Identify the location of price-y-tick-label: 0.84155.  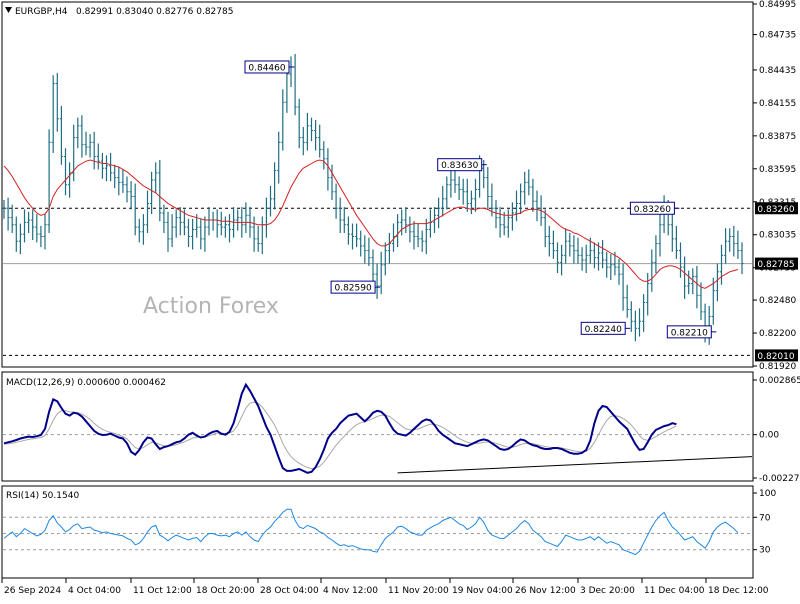
(777, 104).